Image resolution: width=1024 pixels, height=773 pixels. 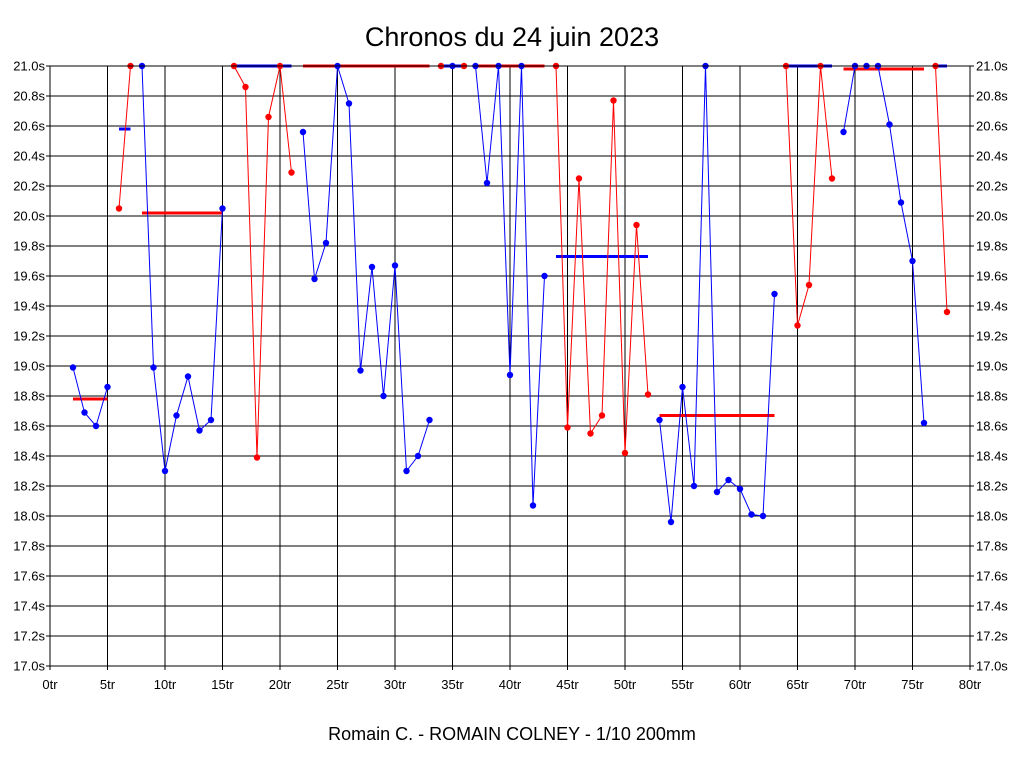 What do you see at coordinates (992, 186) in the screenshot?
I see `y-tick-label-right: 20.2s` at bounding box center [992, 186].